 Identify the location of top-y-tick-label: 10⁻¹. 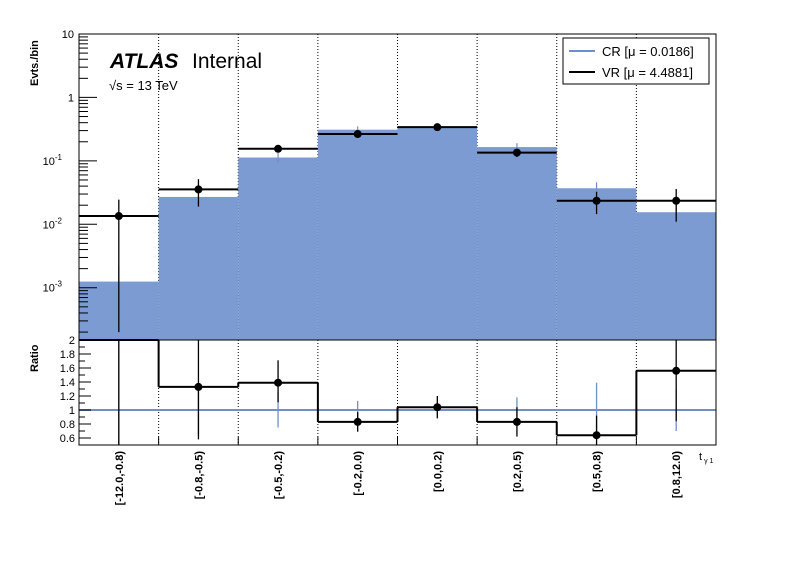
(53, 160).